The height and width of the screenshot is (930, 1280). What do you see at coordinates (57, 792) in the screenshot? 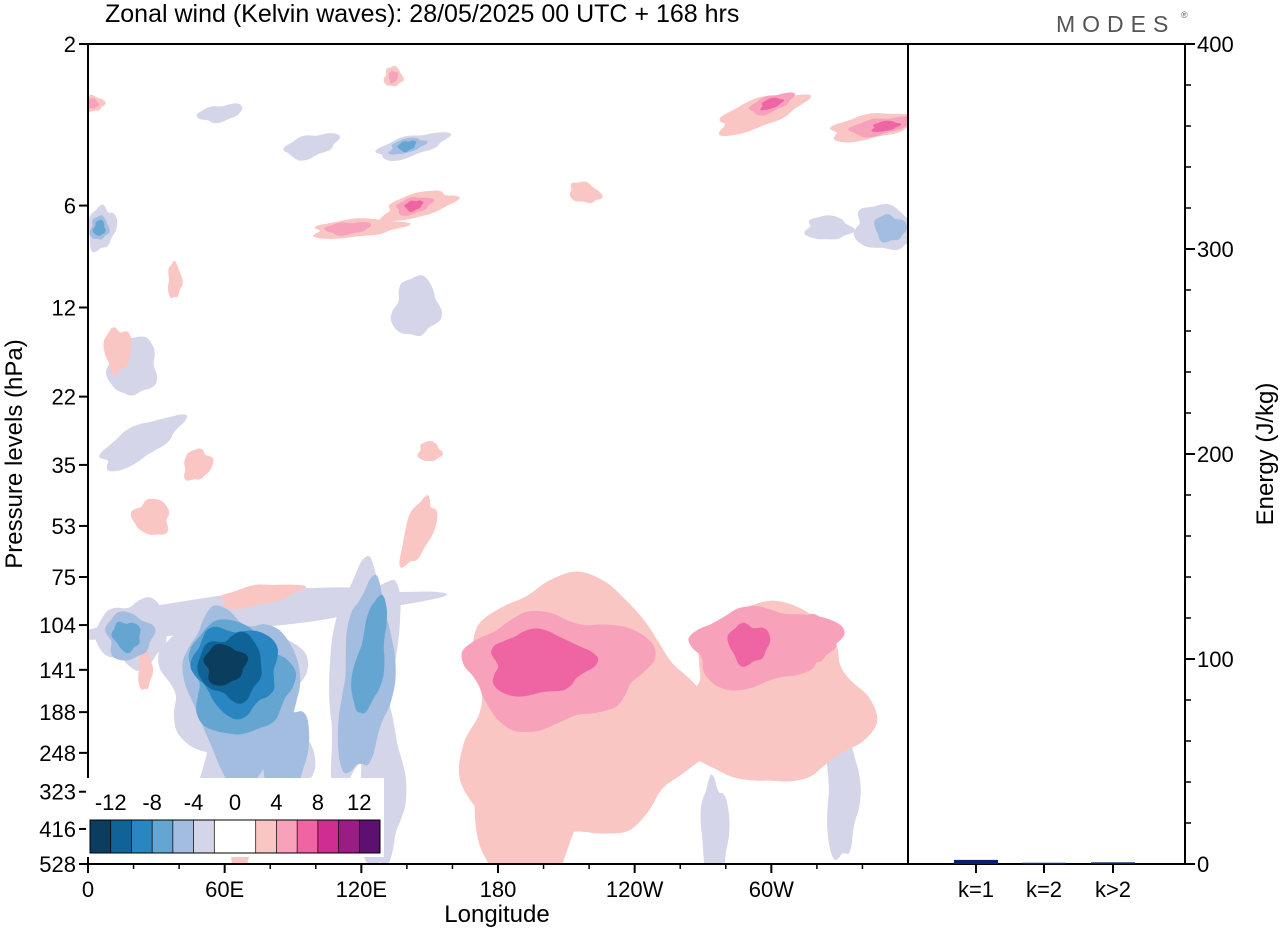
I see `y-tick-label: 323` at bounding box center [57, 792].